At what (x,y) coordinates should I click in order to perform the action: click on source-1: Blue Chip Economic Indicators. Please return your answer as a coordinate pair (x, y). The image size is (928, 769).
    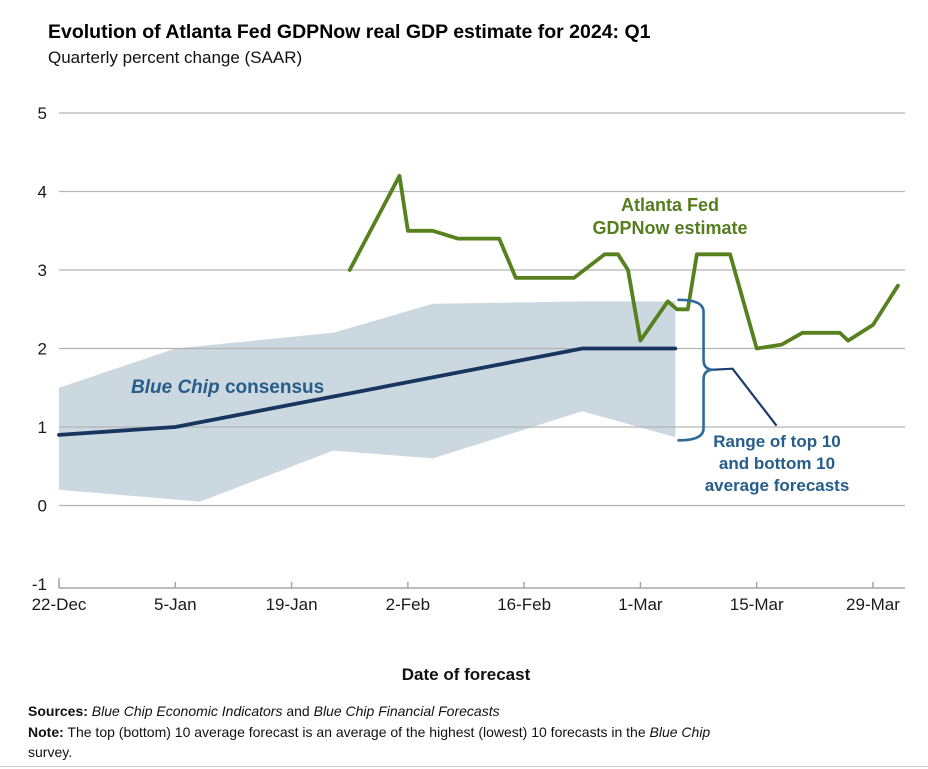
    Looking at the image, I should click on (185, 711).